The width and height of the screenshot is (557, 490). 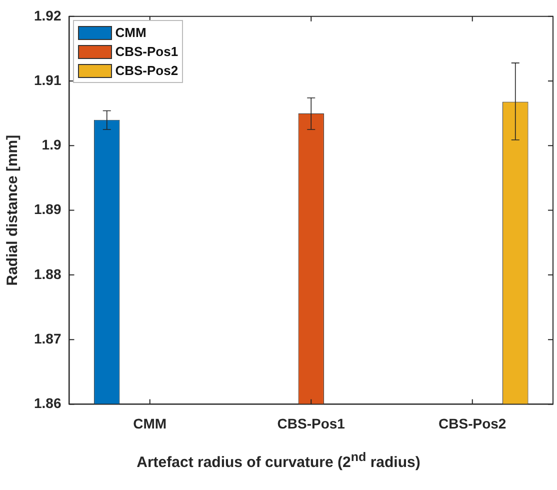 I want to click on y-tick-label: 1.9, so click(x=52, y=144).